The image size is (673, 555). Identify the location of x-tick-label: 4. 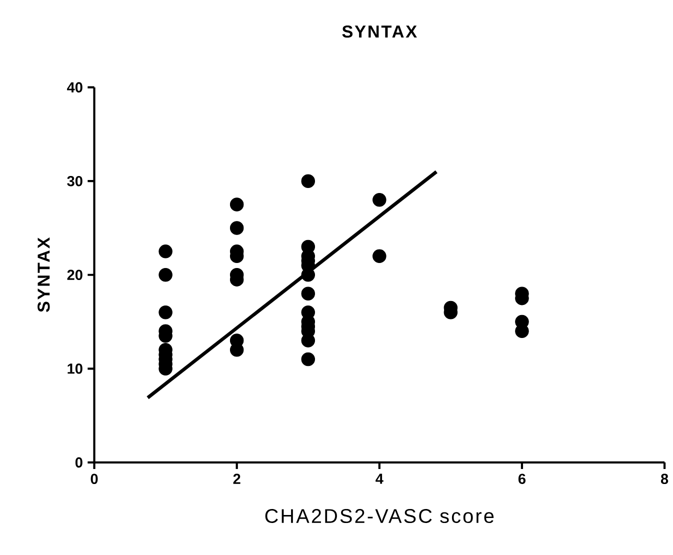
(380, 479).